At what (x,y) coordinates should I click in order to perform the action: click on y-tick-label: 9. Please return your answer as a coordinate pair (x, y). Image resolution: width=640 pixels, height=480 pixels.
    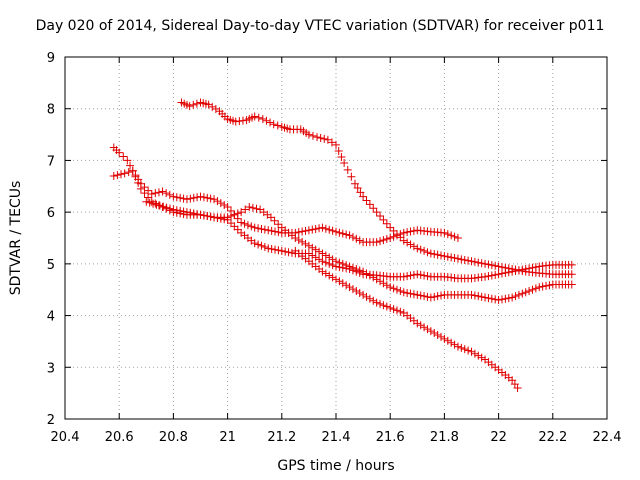
    Looking at the image, I should click on (51, 58).